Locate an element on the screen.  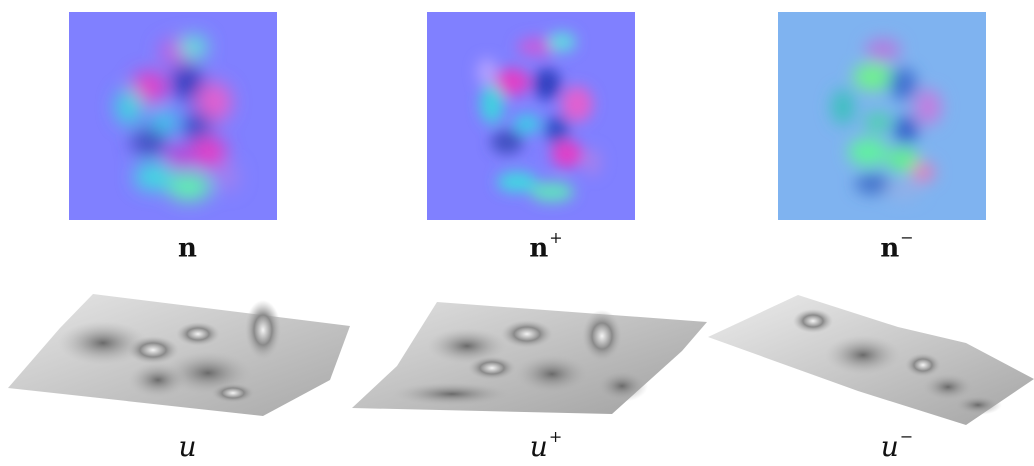
label-n-minus: n− is located at coordinates (897, 246).